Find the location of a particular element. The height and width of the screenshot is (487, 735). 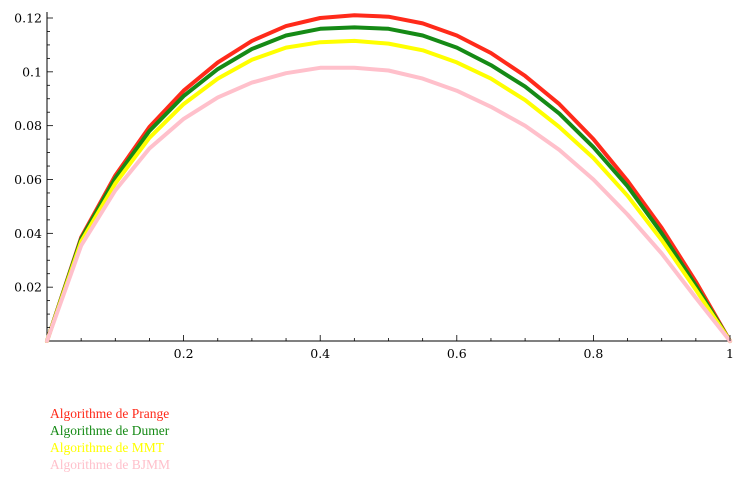

y-tick-label: 0.08 is located at coordinates (28, 125).